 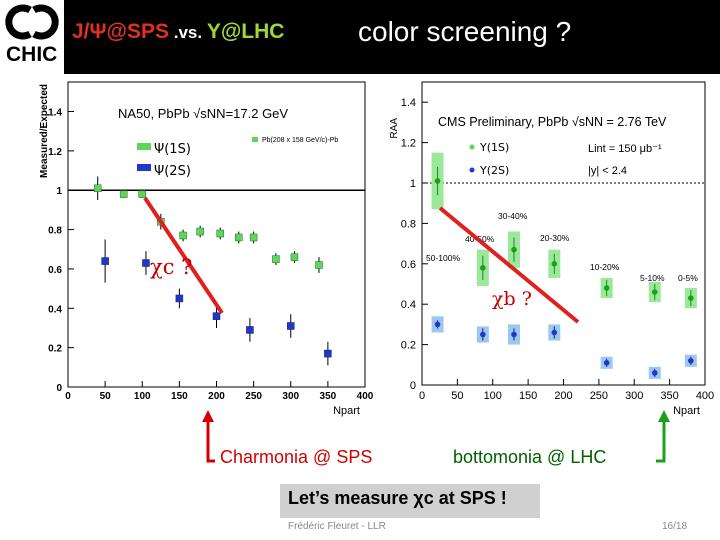 What do you see at coordinates (652, 278) in the screenshot?
I see `cms-centrality-label: 5-10%` at bounding box center [652, 278].